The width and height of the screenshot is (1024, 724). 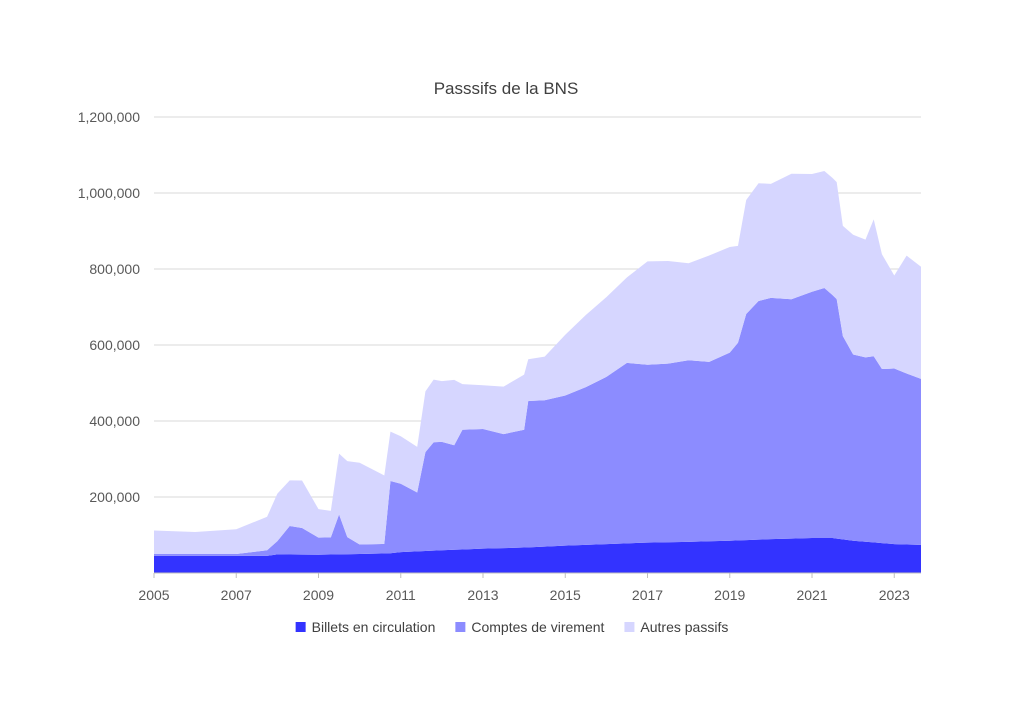 I want to click on y-tick-label: 200,000, so click(x=114, y=497).